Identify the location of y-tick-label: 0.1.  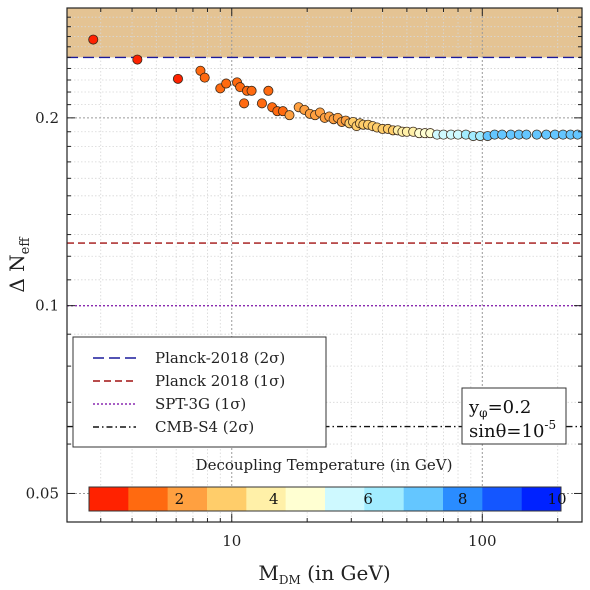
(47, 306).